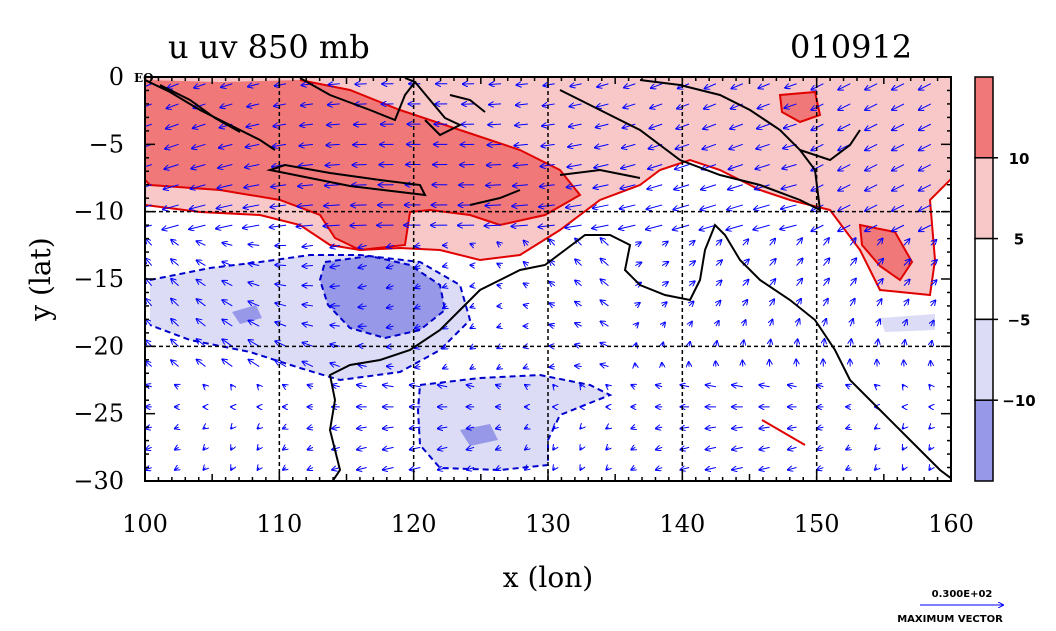 The height and width of the screenshot is (631, 1056). What do you see at coordinates (279, 524) in the screenshot?
I see `x-tick-label: 110` at bounding box center [279, 524].